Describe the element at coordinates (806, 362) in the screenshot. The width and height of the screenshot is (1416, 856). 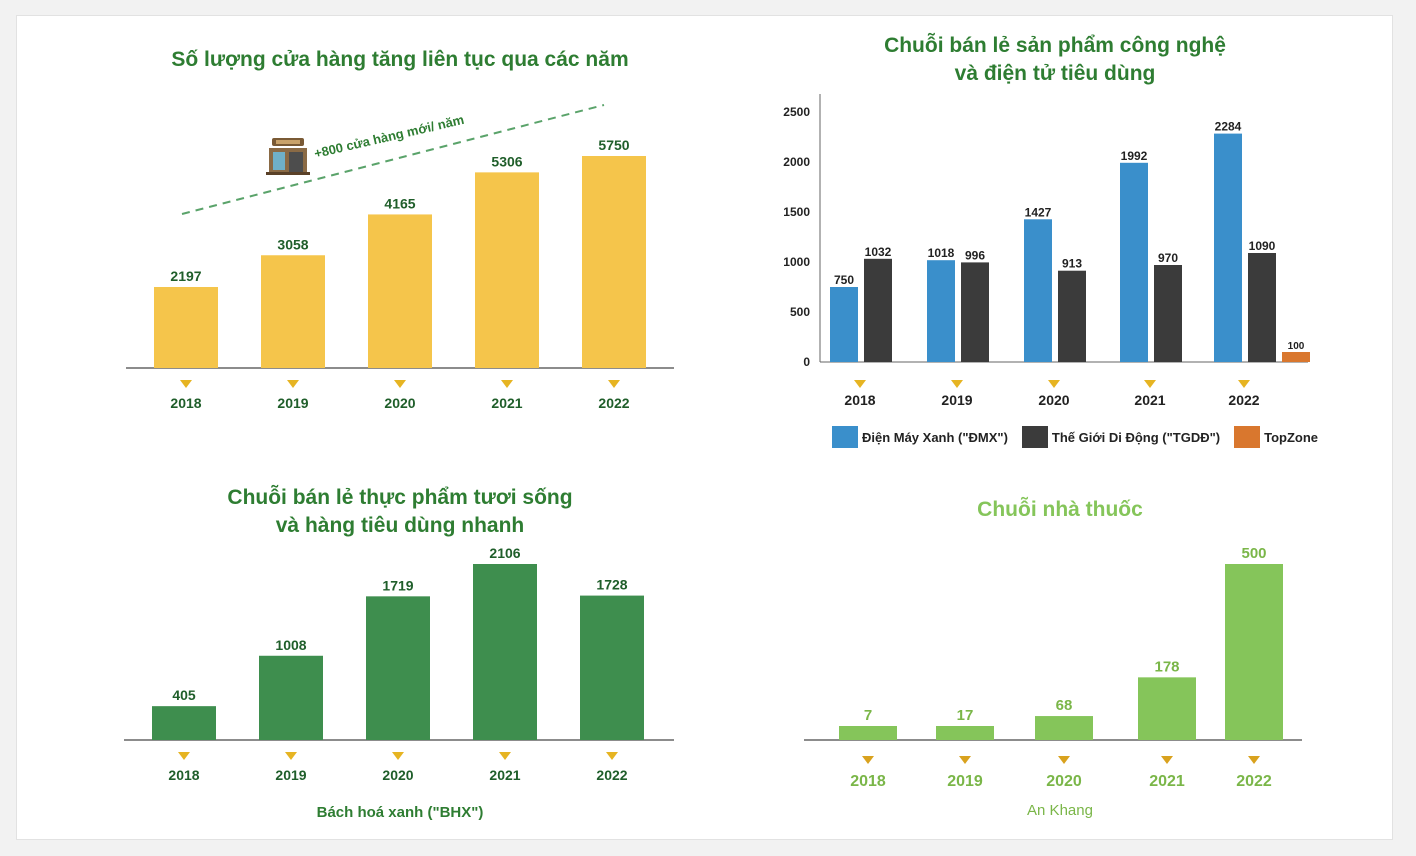
I see `tech-y-tick-label: 0` at that location.